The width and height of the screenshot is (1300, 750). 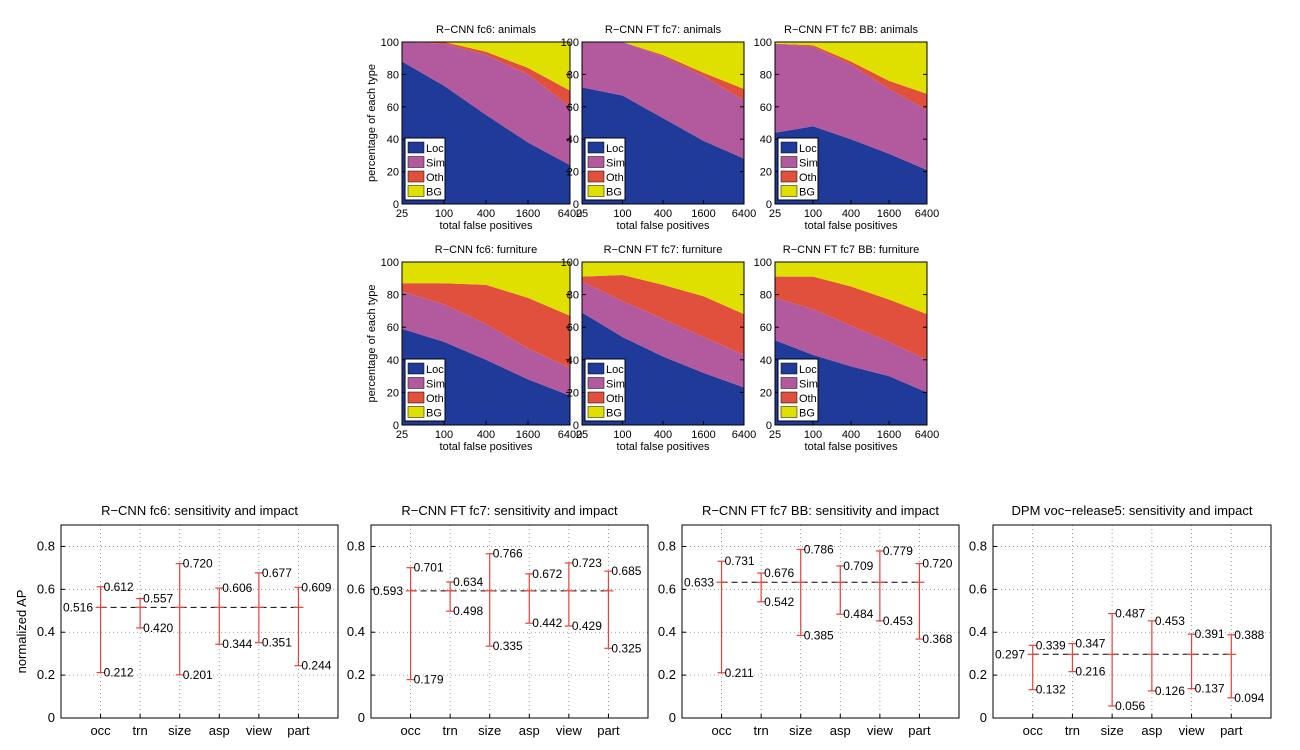 I want to click on error-bar-occ: 0.339 0.132, so click(x=1046, y=667).